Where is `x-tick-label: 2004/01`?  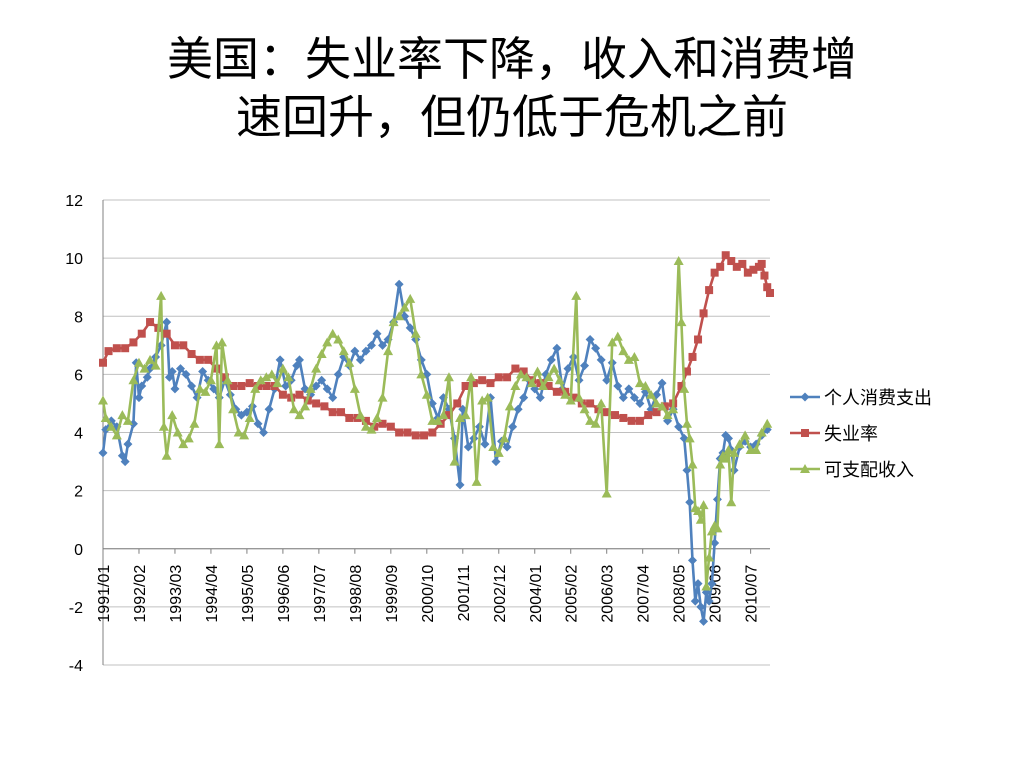 x-tick-label: 2004/01 is located at coordinates (536, 594).